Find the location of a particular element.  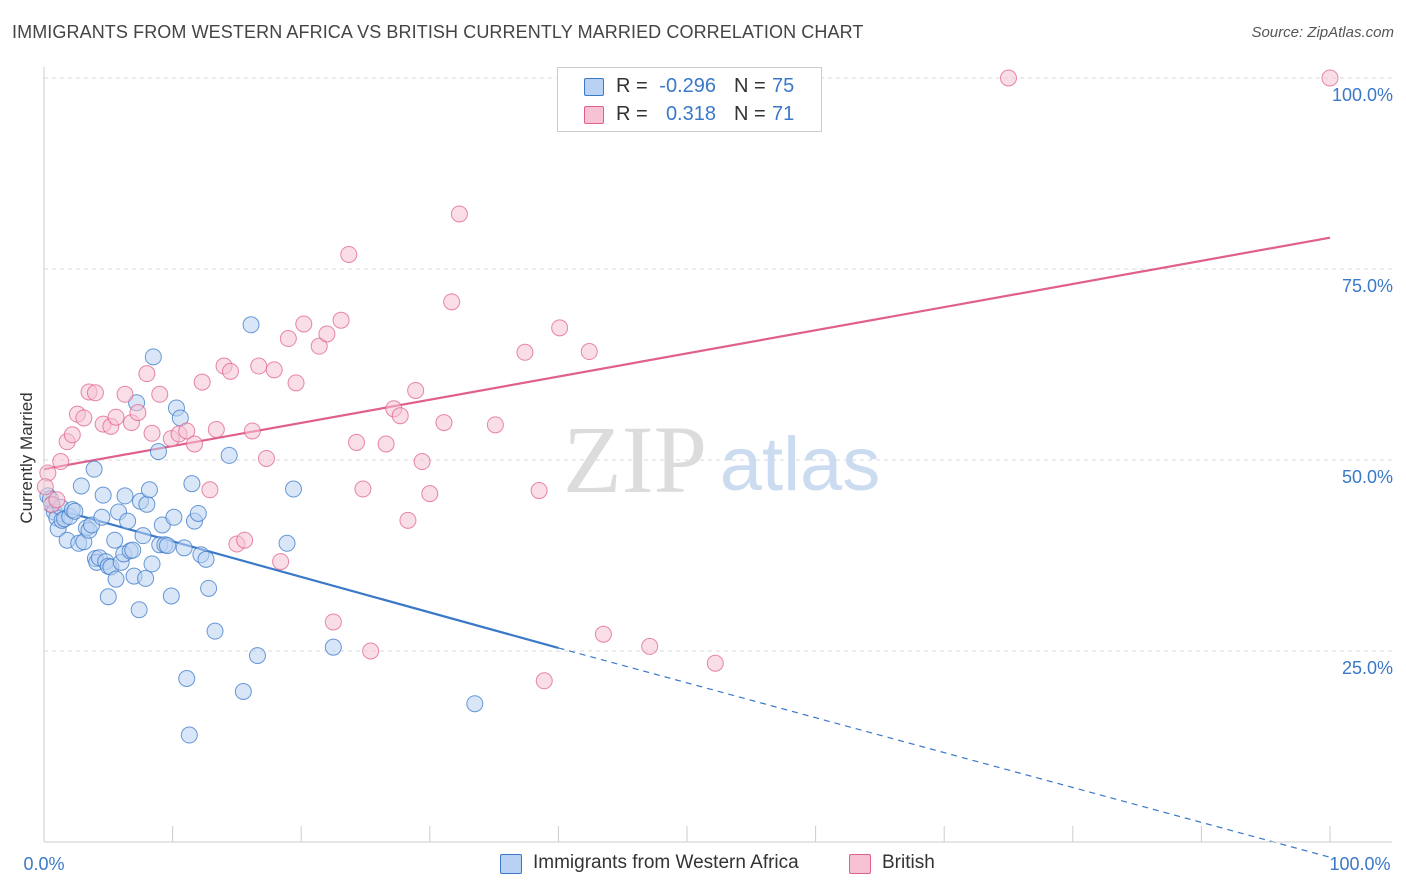

stats-legend-row-british: R = 0.318 N = 71 is located at coordinates (689, 114).